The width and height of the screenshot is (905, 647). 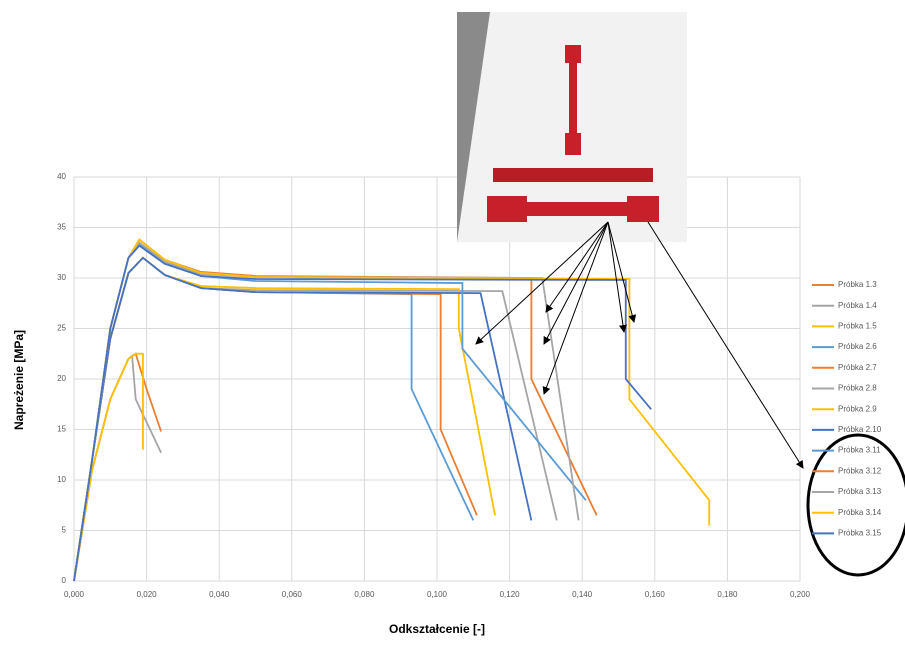 What do you see at coordinates (292, 594) in the screenshot?
I see `x-tick-label: 0,060` at bounding box center [292, 594].